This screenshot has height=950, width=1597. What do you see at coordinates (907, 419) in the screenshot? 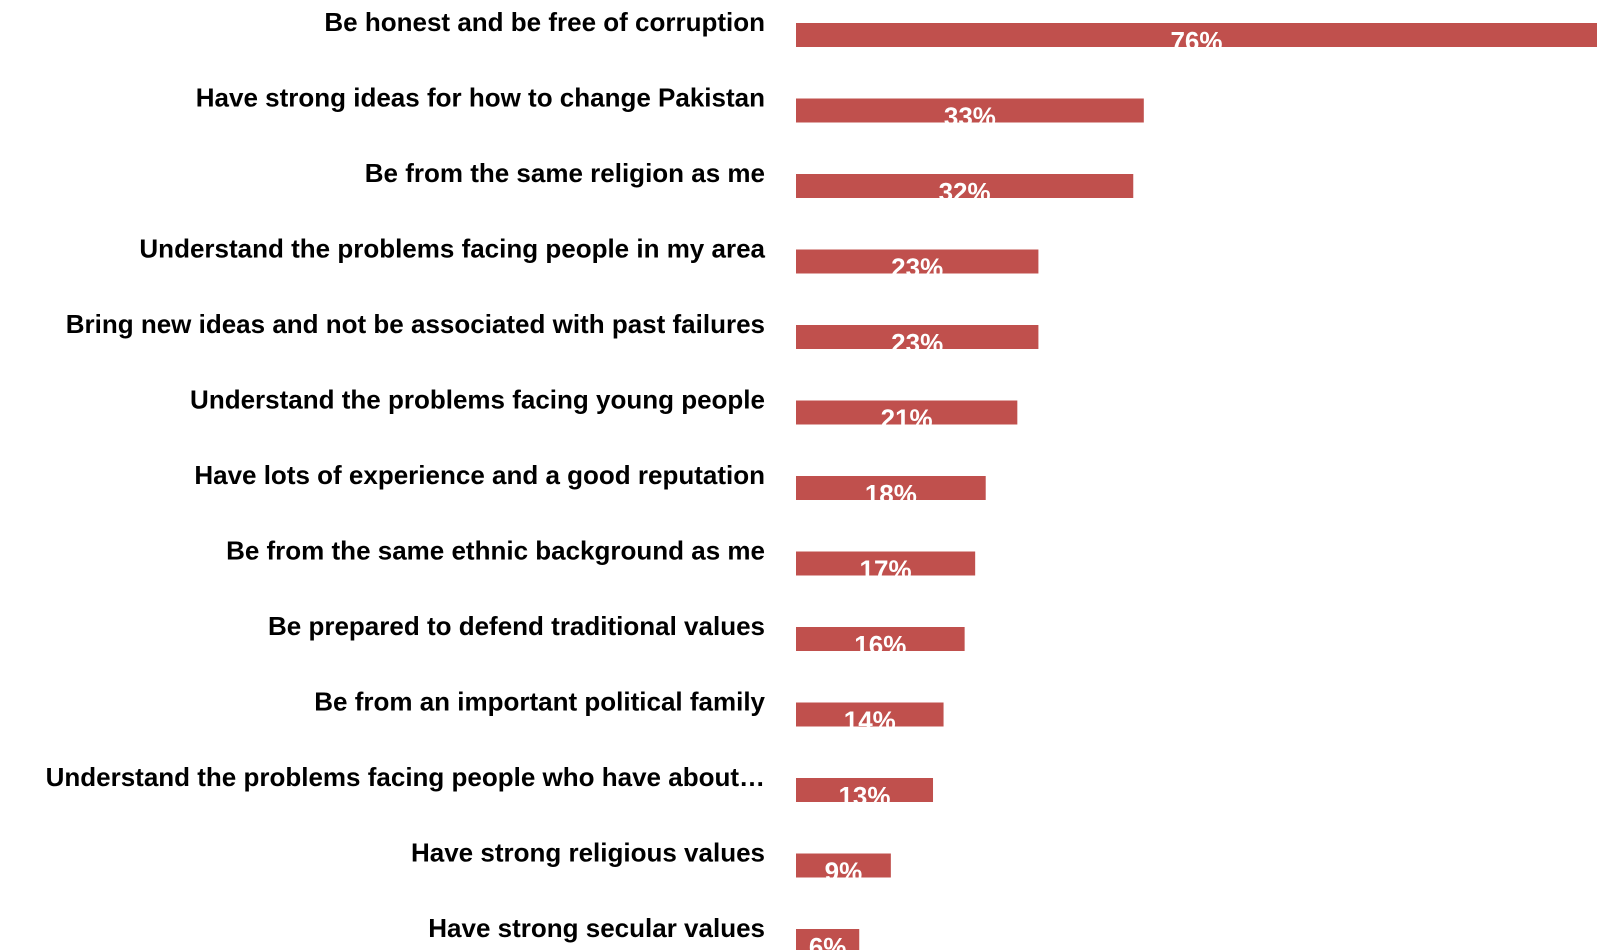
I see `value-label-5: 21%` at bounding box center [907, 419].